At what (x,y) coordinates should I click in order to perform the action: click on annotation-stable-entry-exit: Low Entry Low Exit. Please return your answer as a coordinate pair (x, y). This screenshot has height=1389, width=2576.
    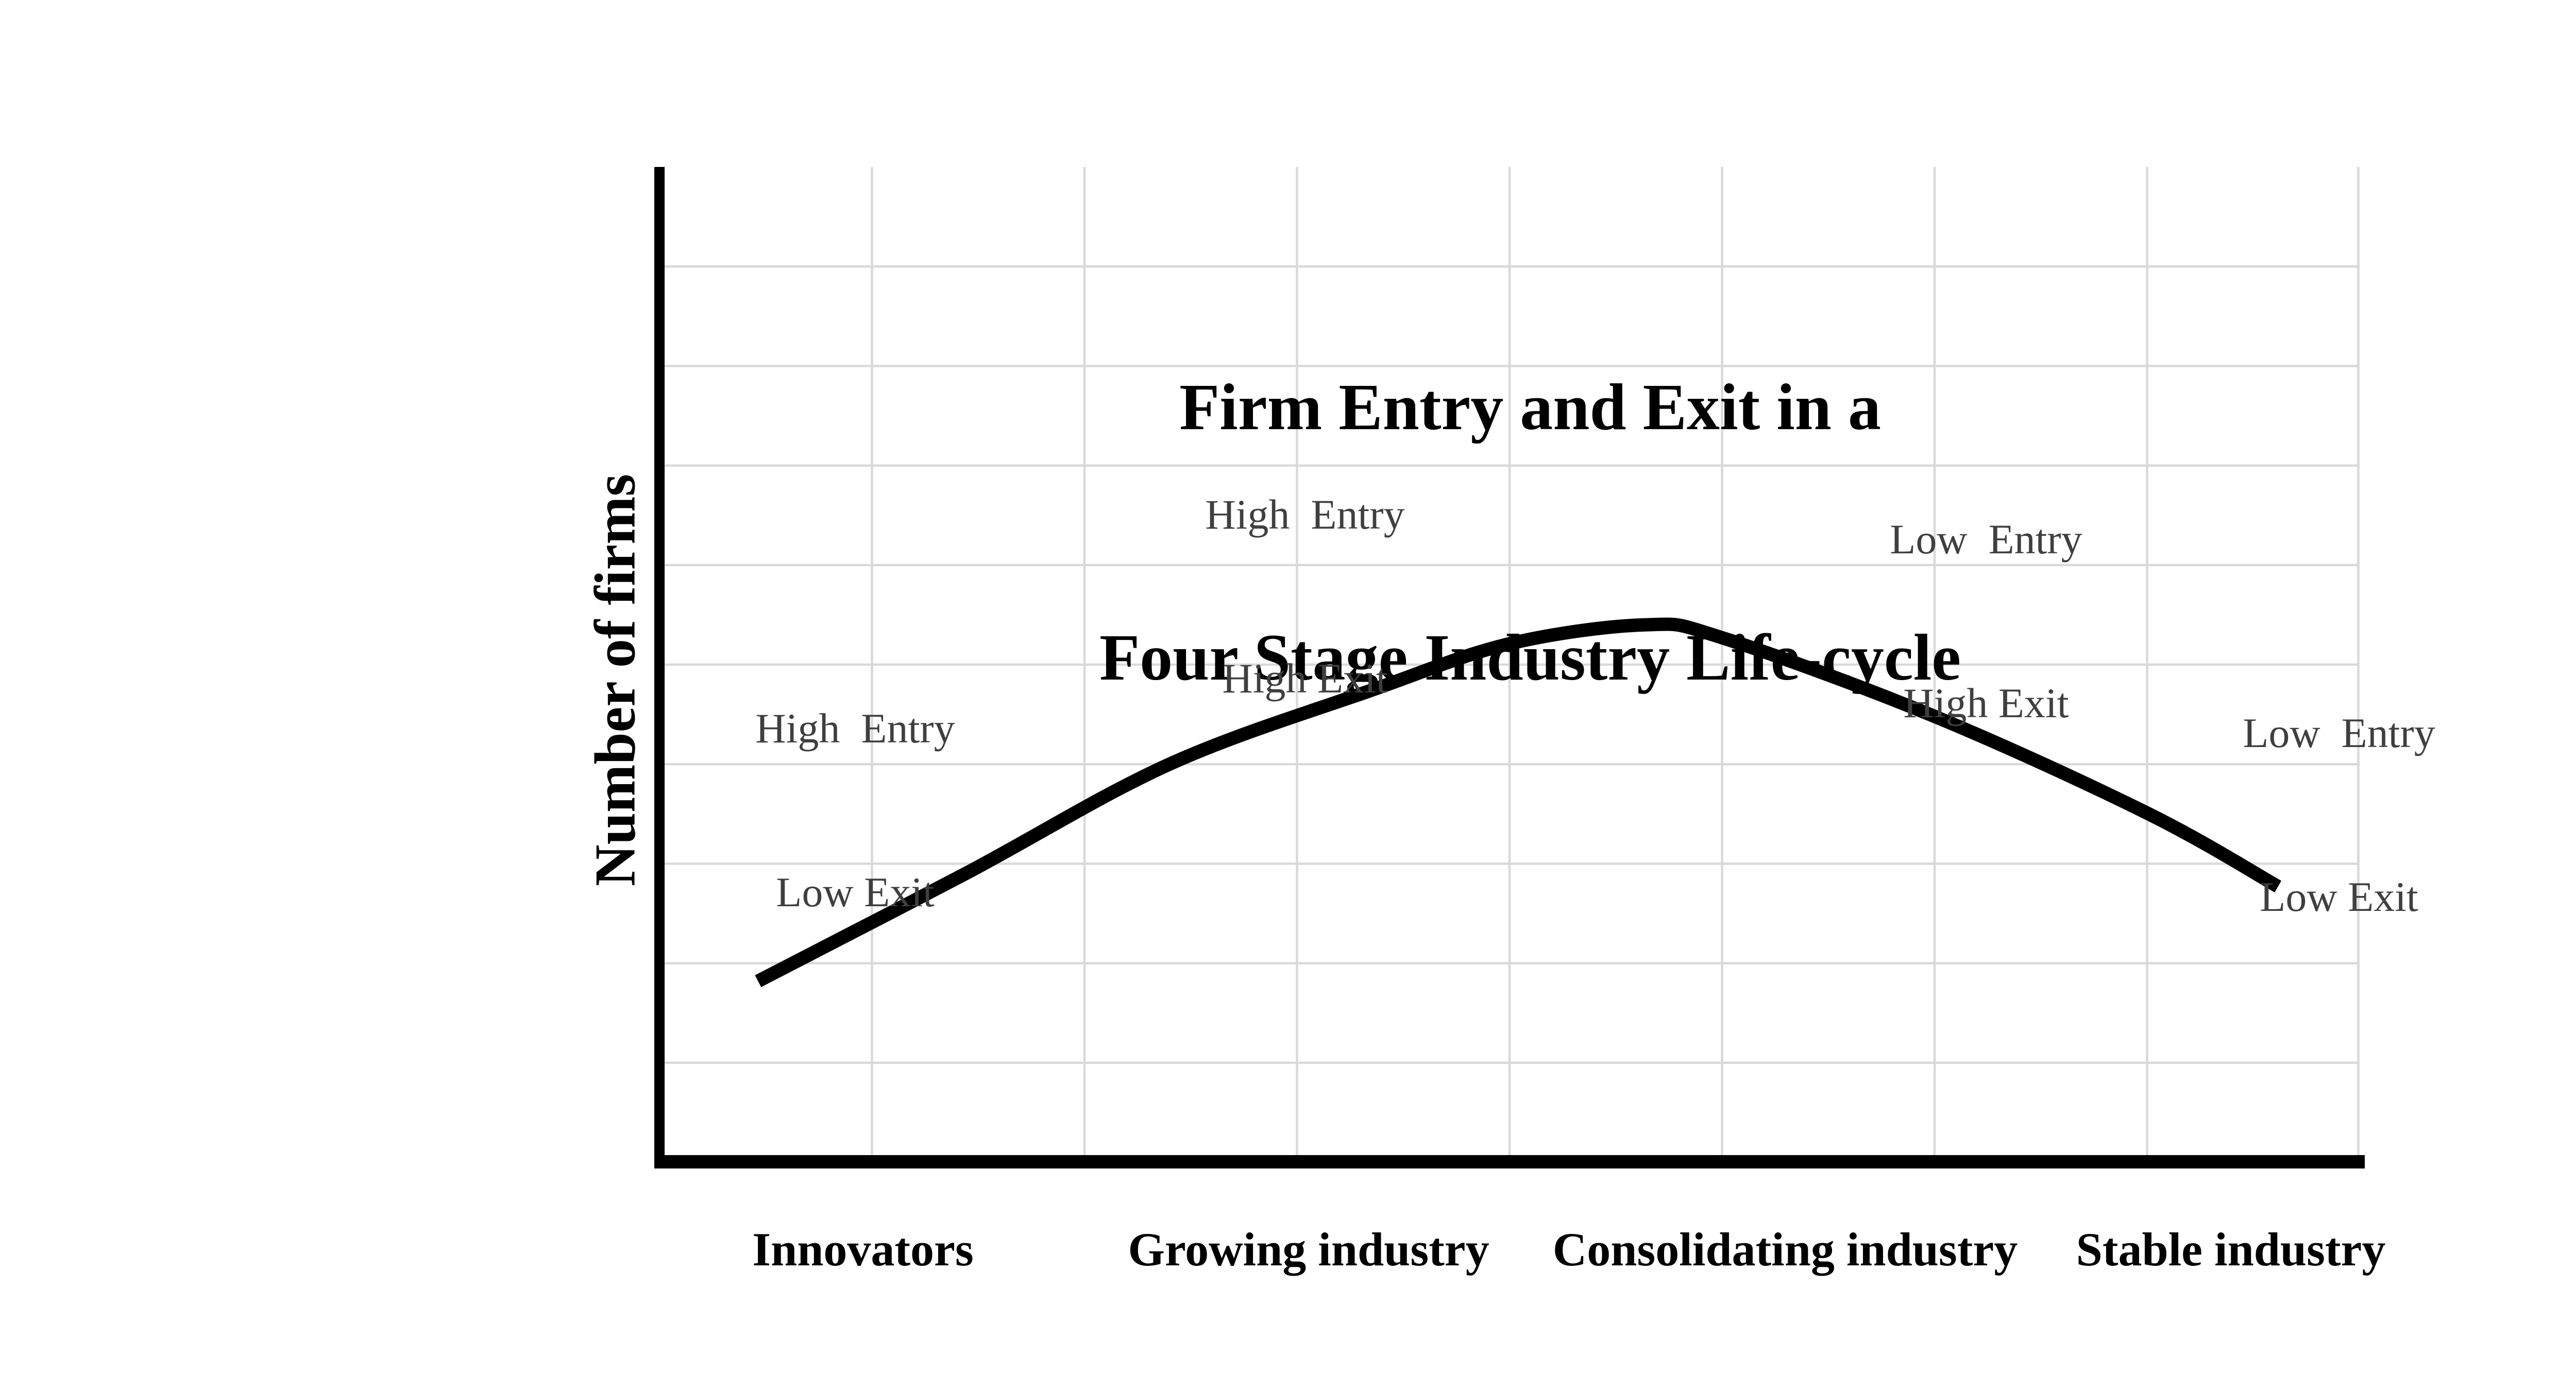
    Looking at the image, I should click on (2339, 815).